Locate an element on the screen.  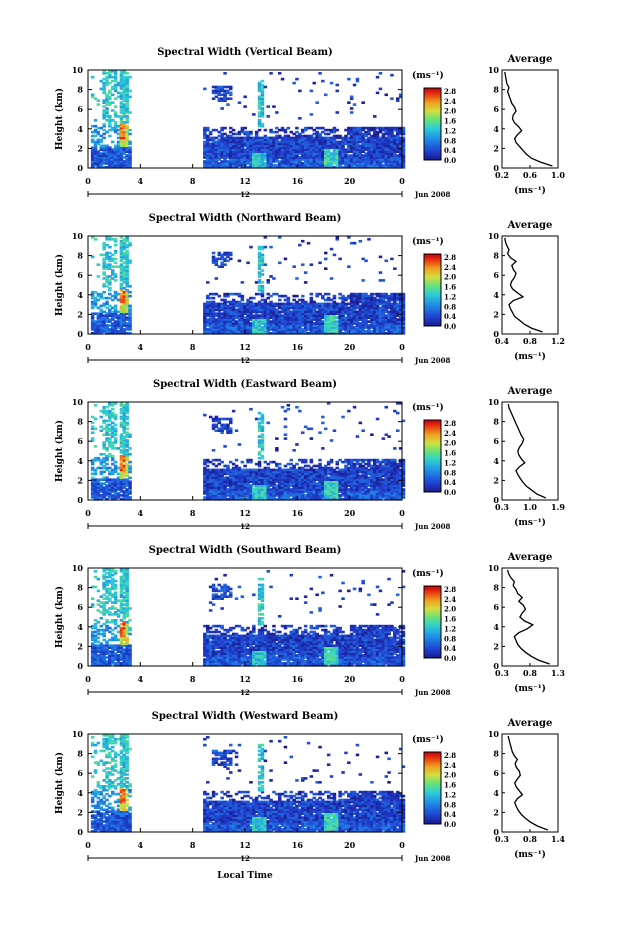
avg-y-tick-label: 8 is located at coordinates (496, 90).